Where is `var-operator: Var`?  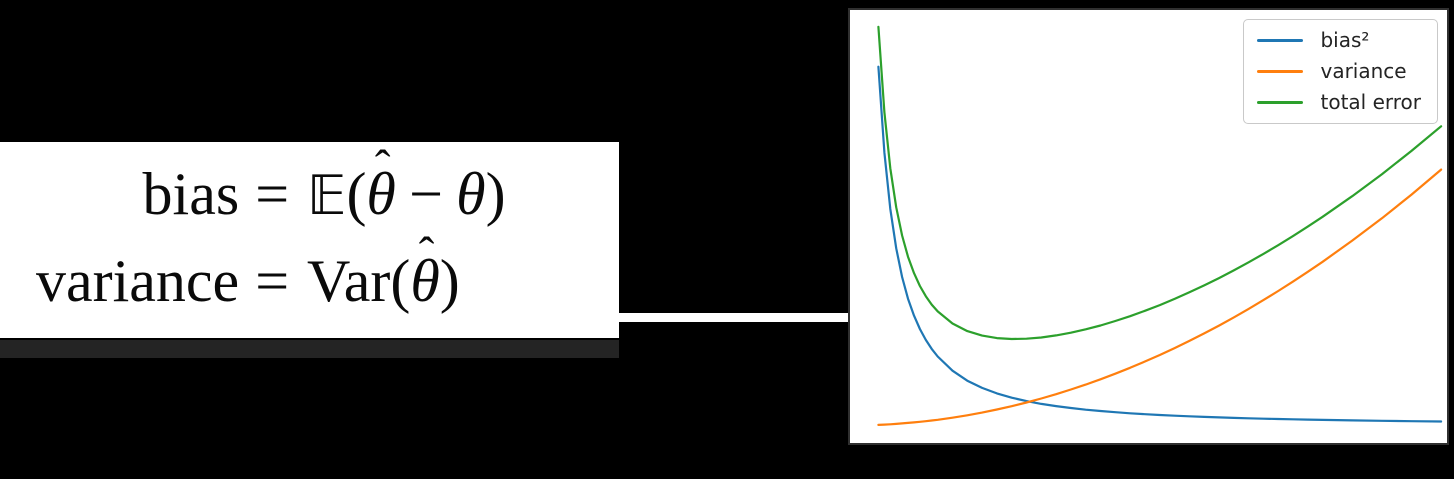 var-operator: Var is located at coordinates (349, 281).